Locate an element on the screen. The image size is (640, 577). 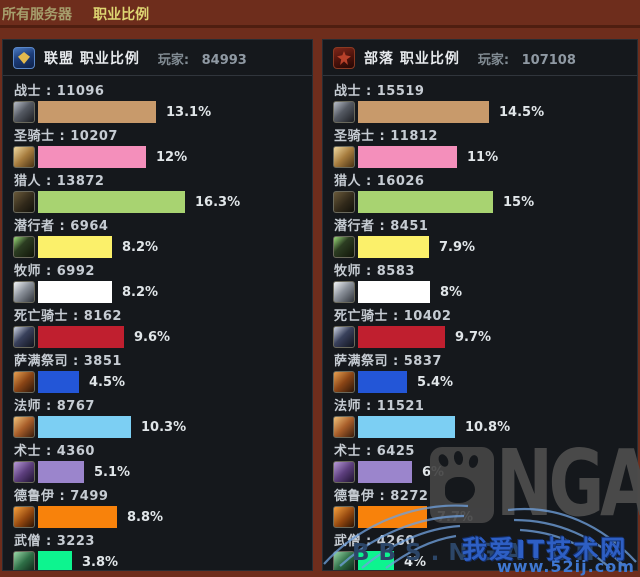
class-percent: 9.7% is located at coordinates (473, 337).